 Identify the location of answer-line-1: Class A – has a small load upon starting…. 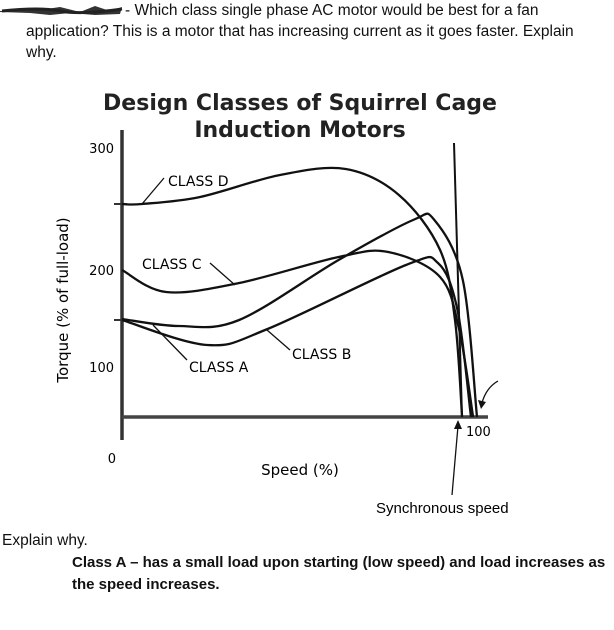
(339, 562).